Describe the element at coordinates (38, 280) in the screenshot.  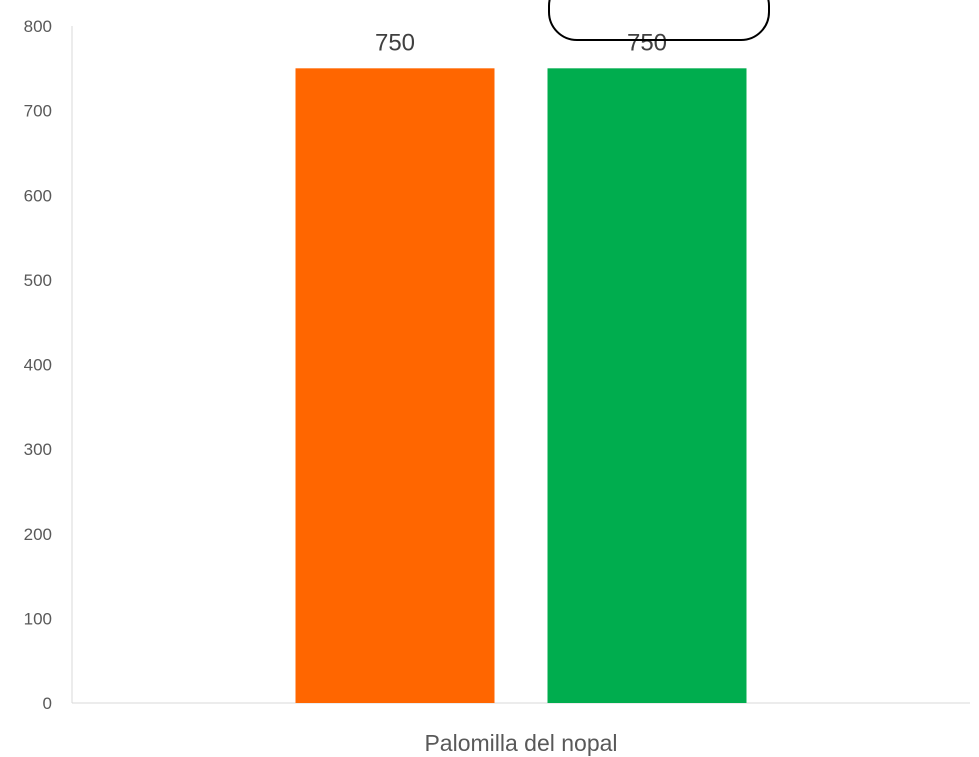
I see `y-tick-label: 500` at that location.